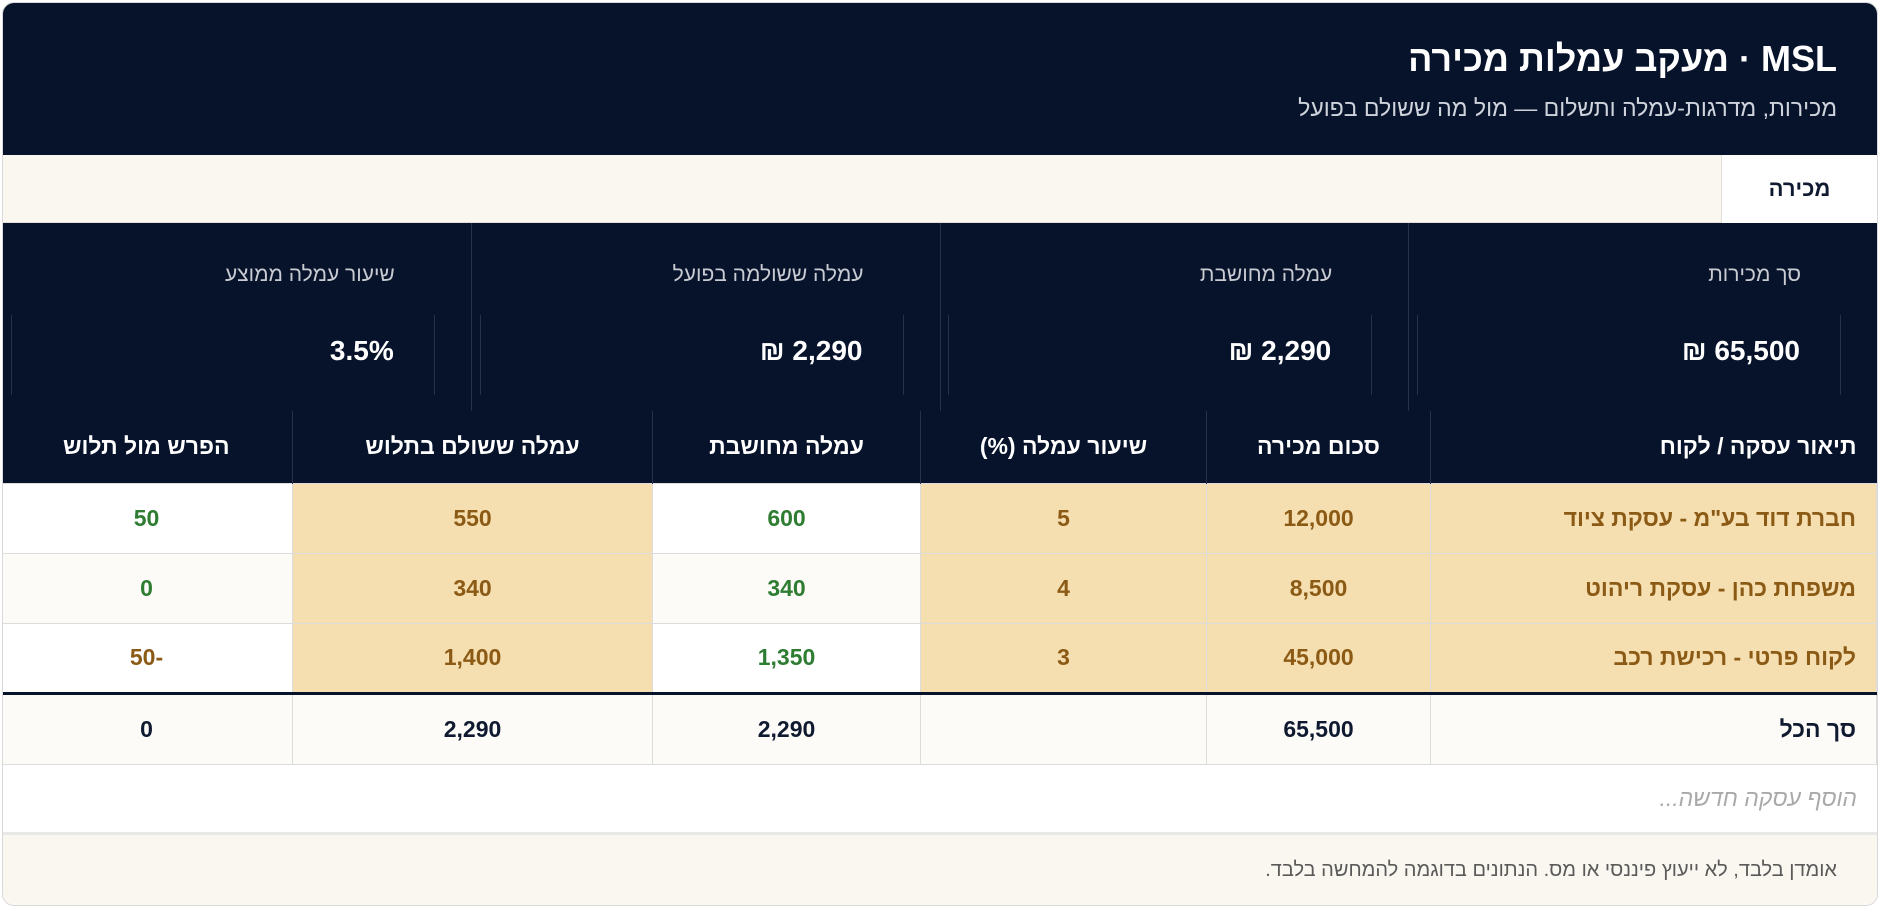  Describe the element at coordinates (1653, 518) in the screenshot. I see `description-cell: חברת דוד בע"מ - עסקת ציוד` at that location.